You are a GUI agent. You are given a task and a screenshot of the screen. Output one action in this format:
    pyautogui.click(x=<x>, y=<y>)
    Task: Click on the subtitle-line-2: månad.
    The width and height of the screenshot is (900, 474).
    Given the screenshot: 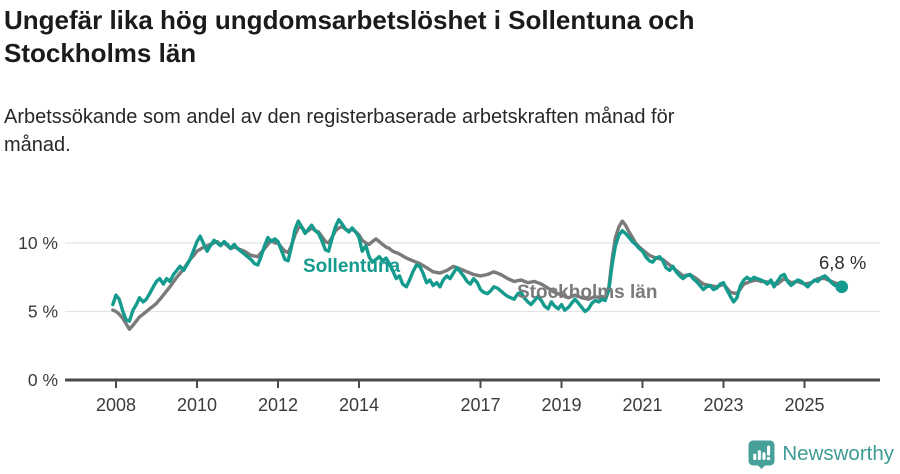 What is the action you would take?
    pyautogui.click(x=37, y=145)
    